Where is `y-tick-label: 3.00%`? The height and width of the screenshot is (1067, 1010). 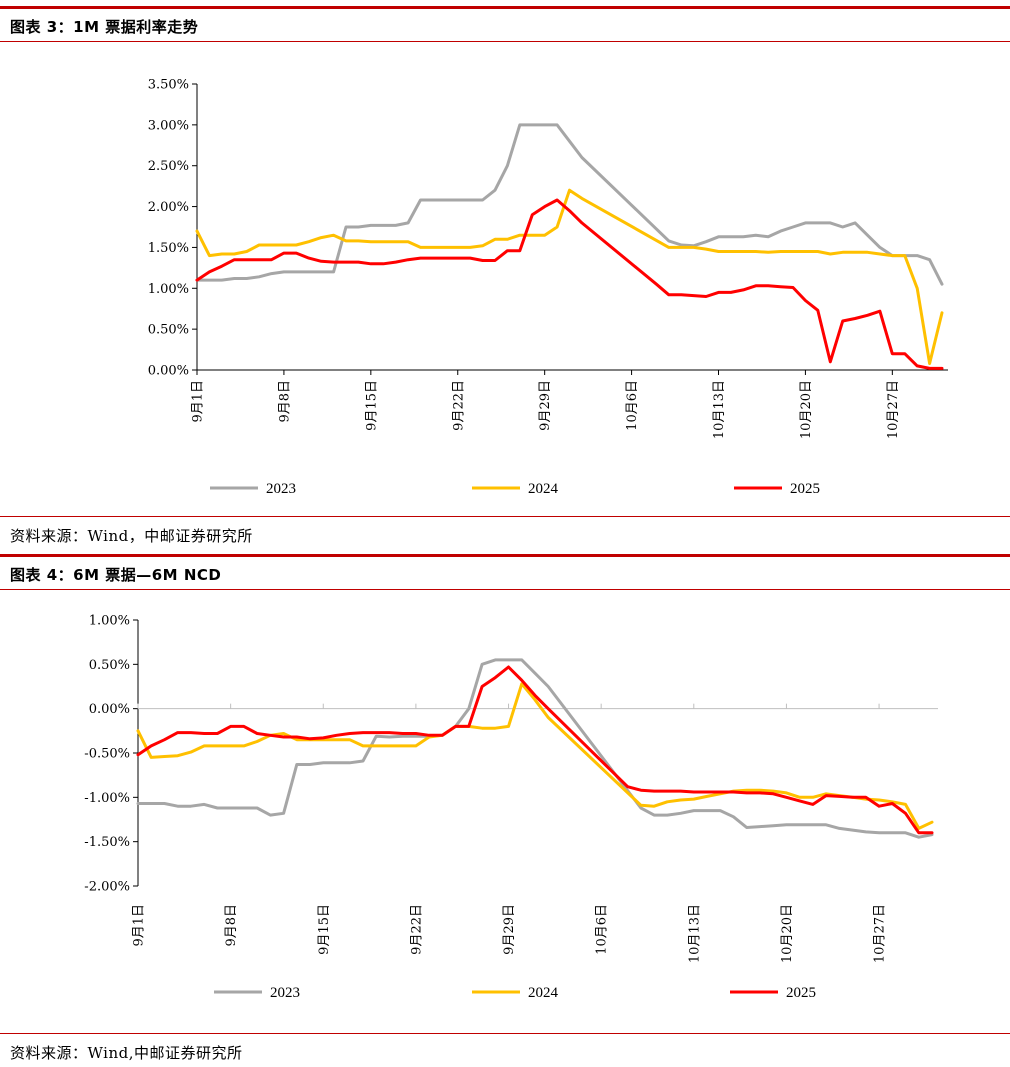 y-tick-label: 3.00% is located at coordinates (168, 125).